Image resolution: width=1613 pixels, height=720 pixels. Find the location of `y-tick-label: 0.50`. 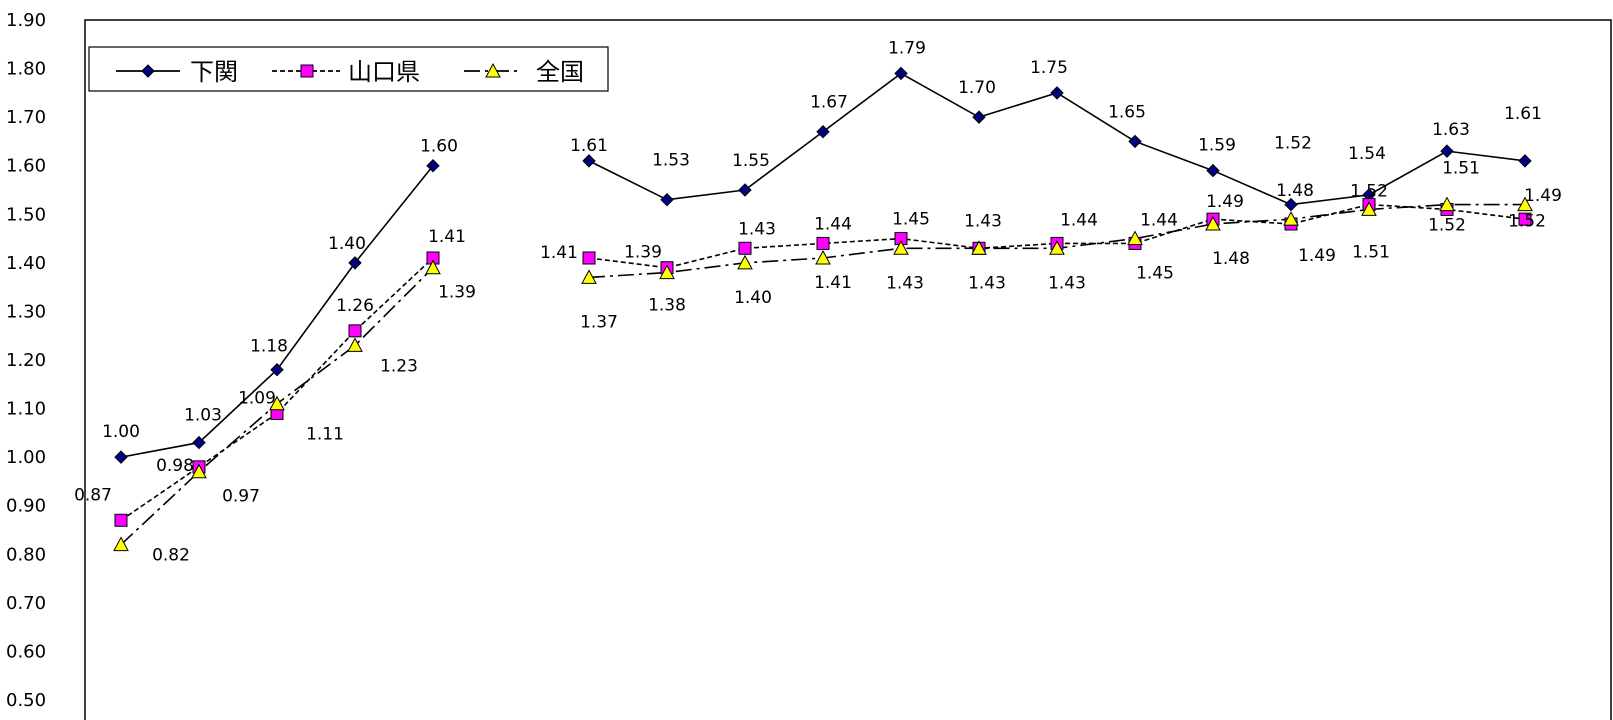

y-tick-label: 0.50 is located at coordinates (26, 700).